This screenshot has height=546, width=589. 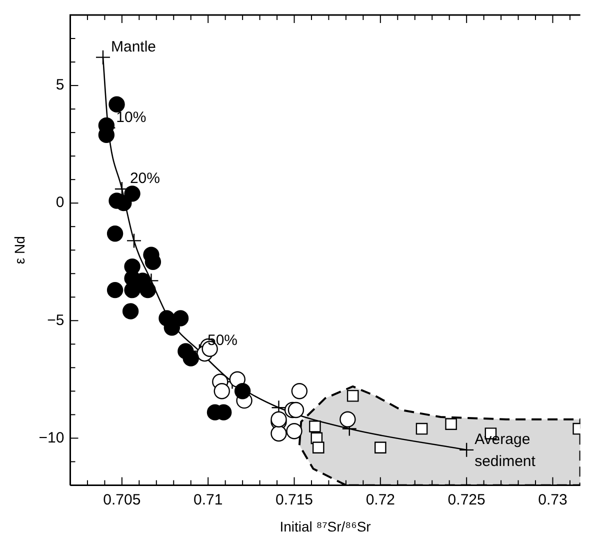 What do you see at coordinates (222, 341) in the screenshot?
I see `annotation: 50%` at bounding box center [222, 341].